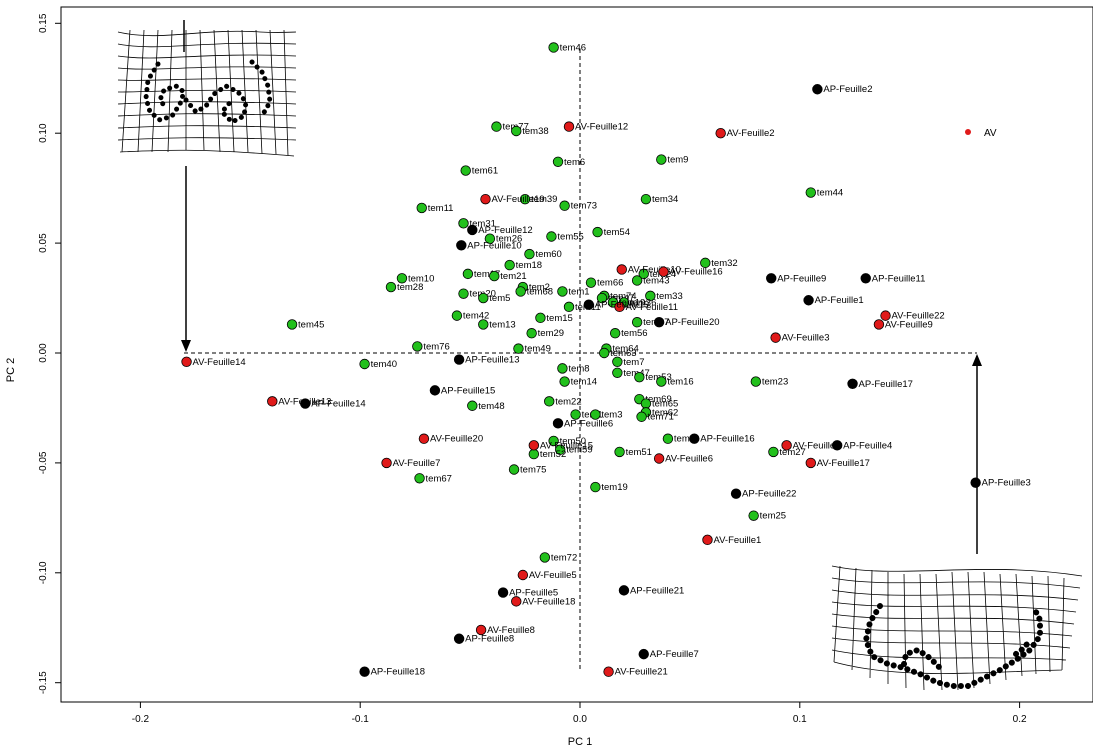 This screenshot has width=1093, height=747. Describe the element at coordinates (610, 283) in the screenshot. I see `data-point-label: tem66` at that location.